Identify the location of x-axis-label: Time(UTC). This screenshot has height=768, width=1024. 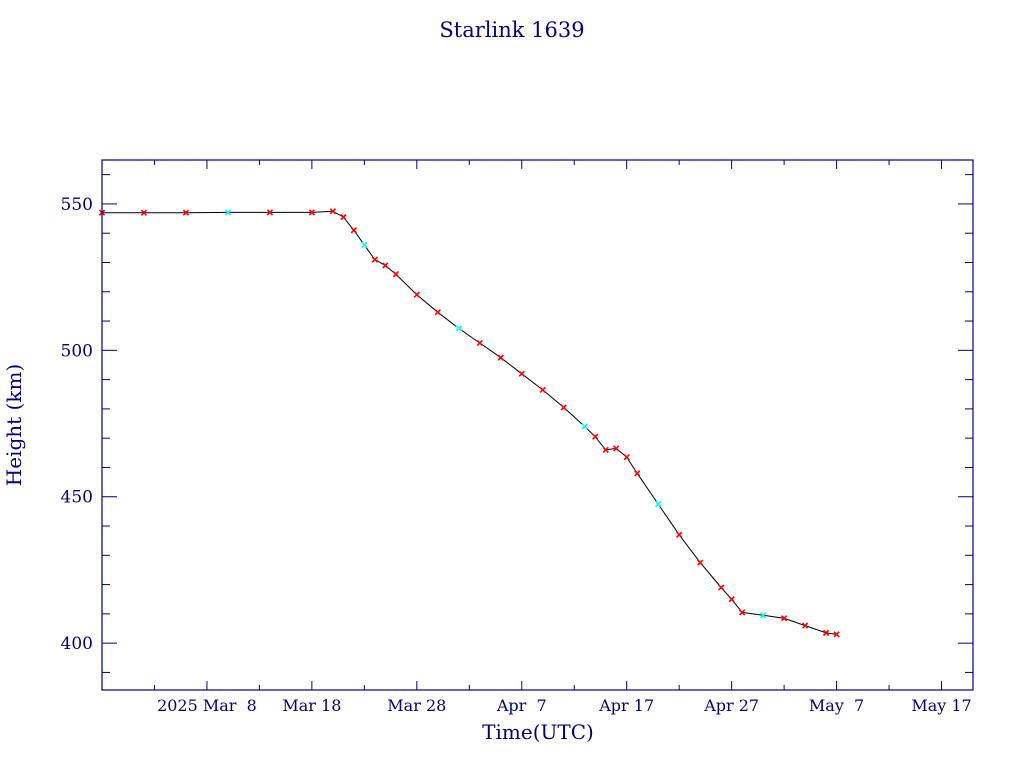
(538, 732).